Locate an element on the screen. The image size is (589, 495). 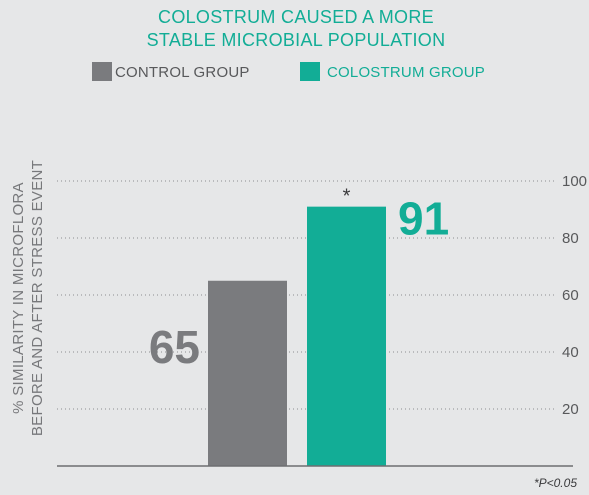
y-tick-labels: 20 40 60 80 100 is located at coordinates (574, 295).